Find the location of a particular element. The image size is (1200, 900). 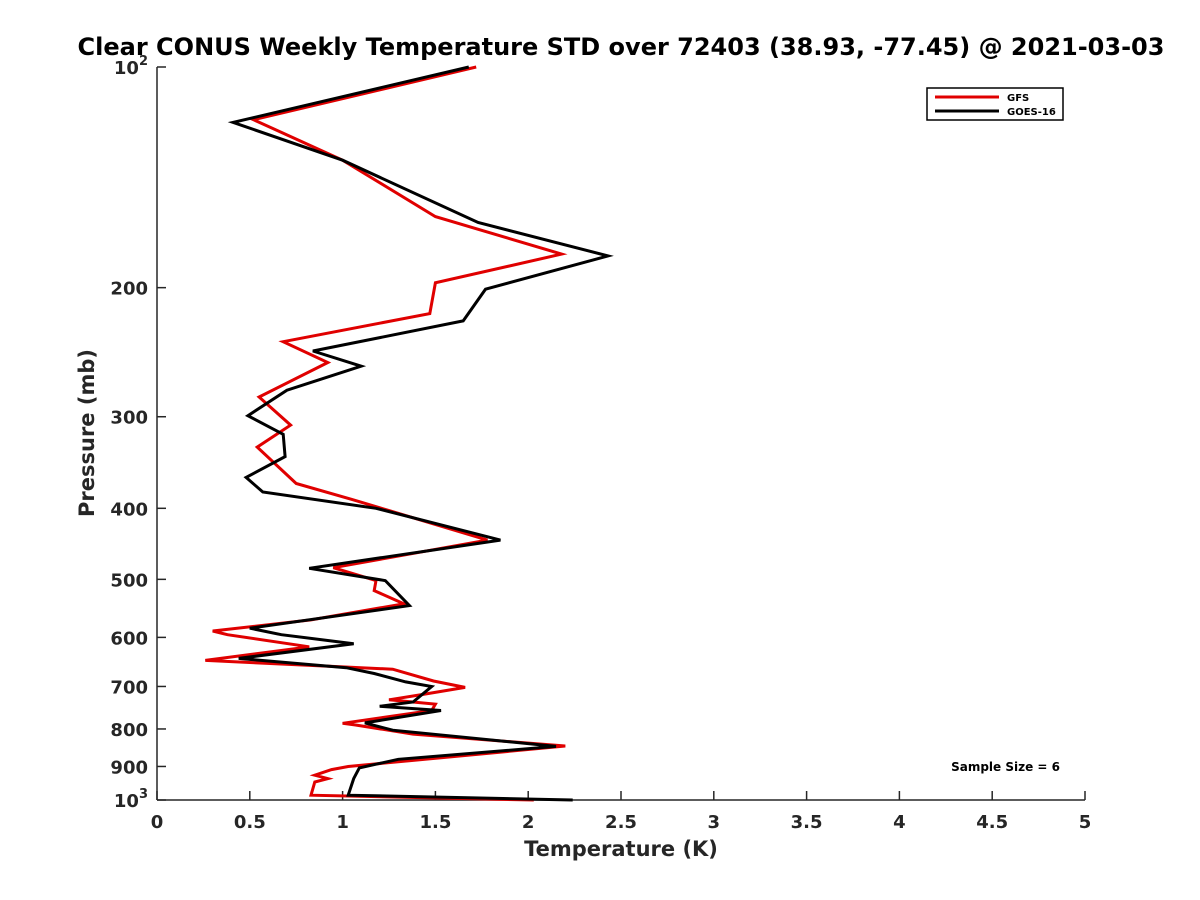

y-tick-label: 800 is located at coordinates (129, 730).